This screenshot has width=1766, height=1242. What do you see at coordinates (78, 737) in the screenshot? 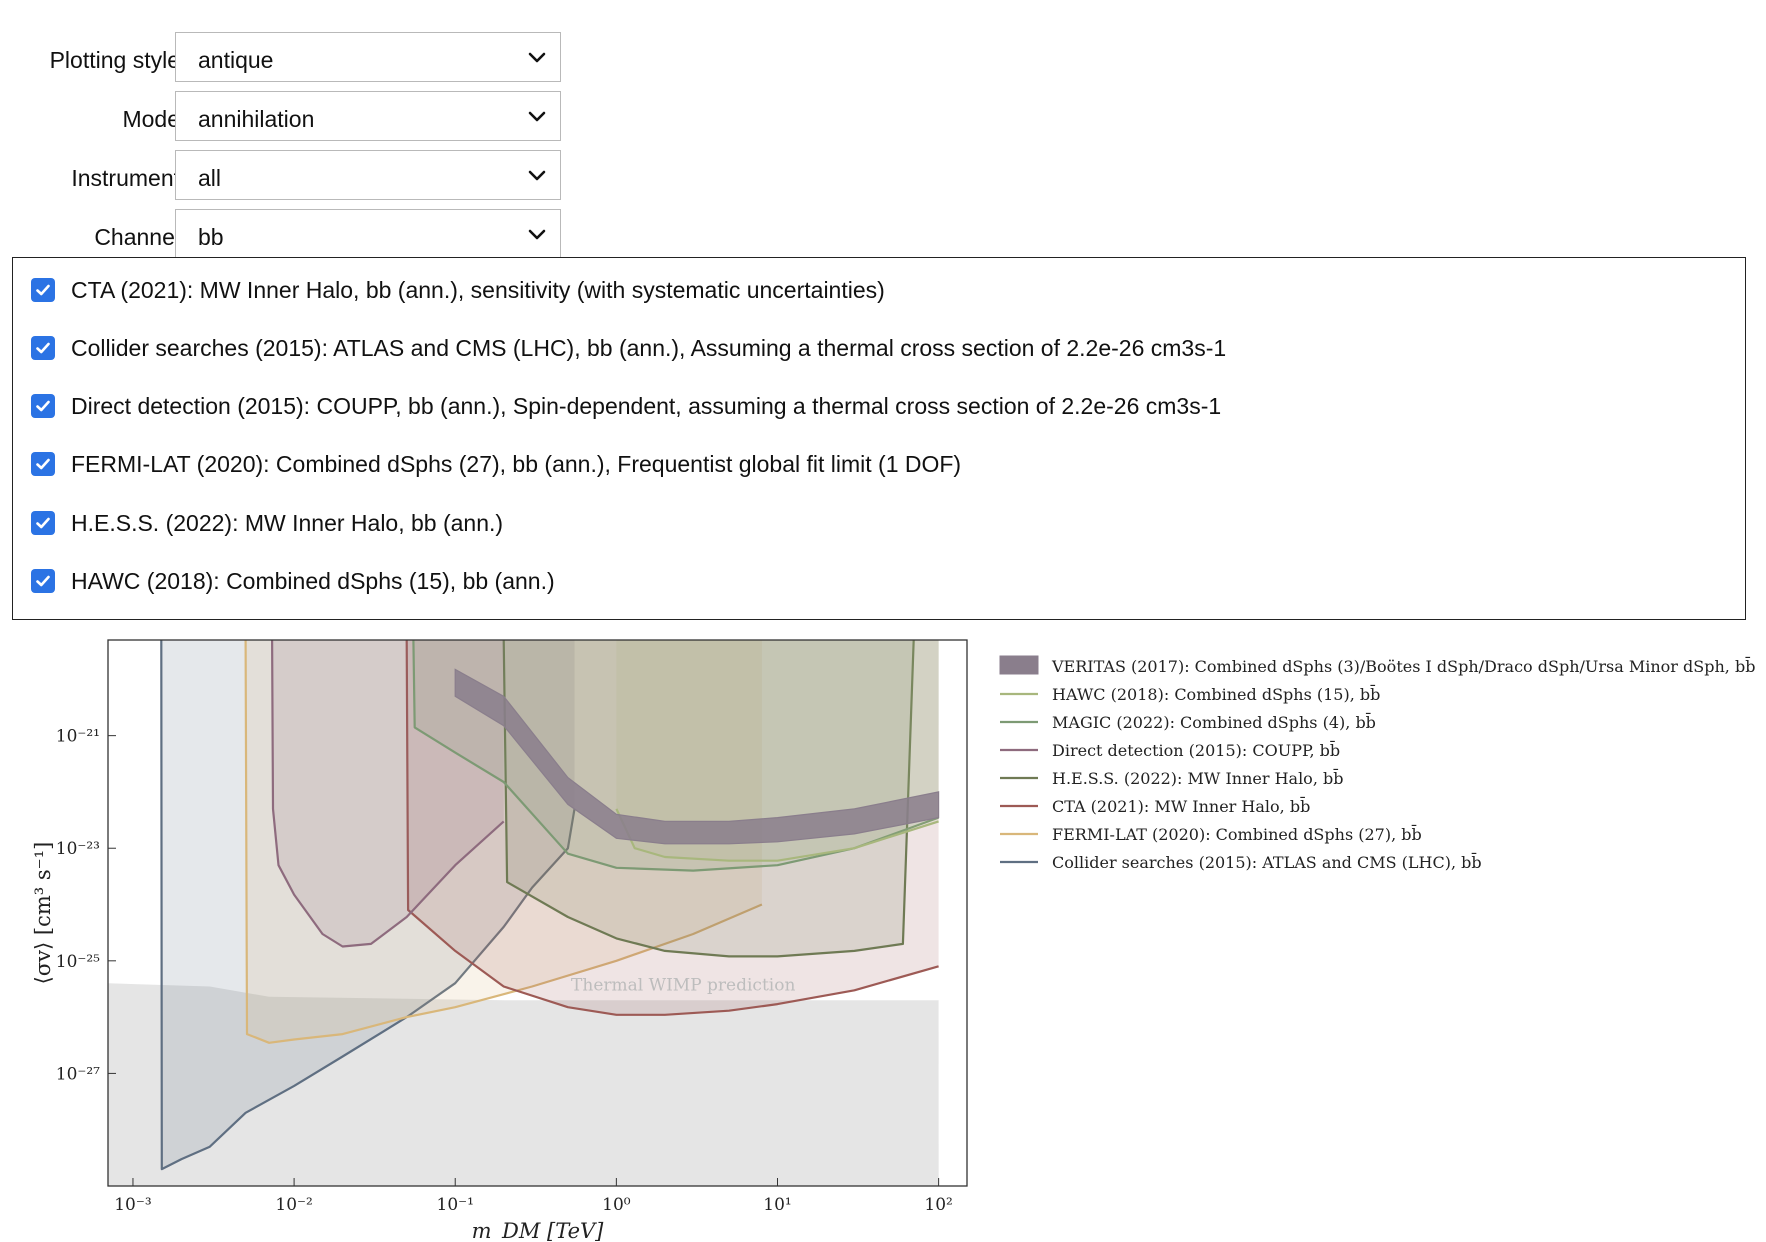
I see `y-tick-label-0: 10⁻²¹` at bounding box center [78, 737].